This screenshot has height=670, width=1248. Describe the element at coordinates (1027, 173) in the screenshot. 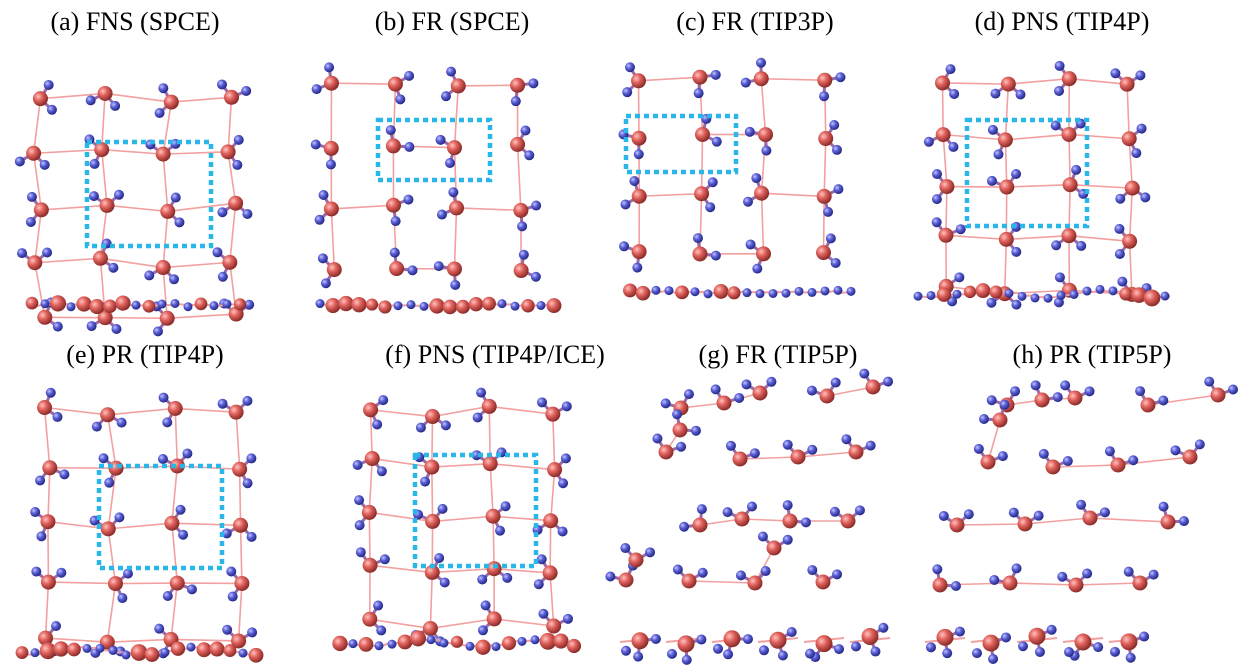

I see `highlight-box` at that location.